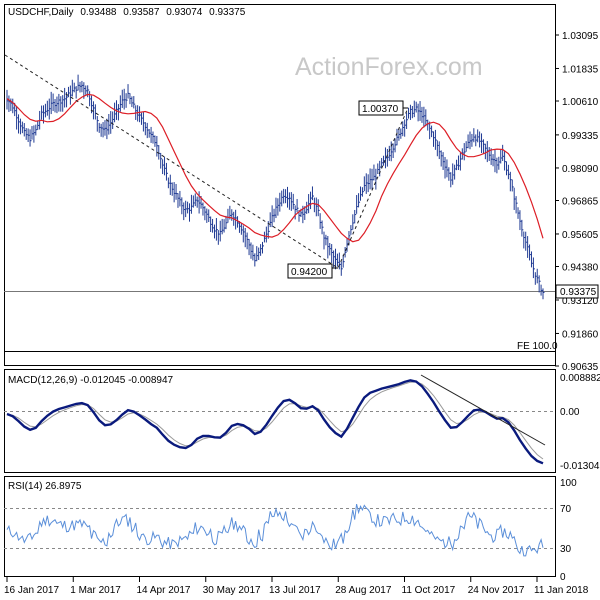 The height and width of the screenshot is (600, 600). I want to click on rsi-tick-0: 0, so click(563, 577).